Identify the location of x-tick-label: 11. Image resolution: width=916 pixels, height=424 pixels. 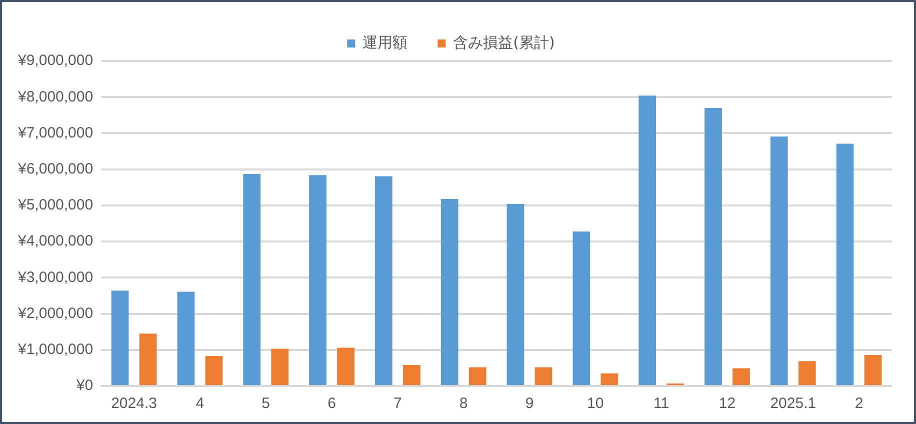
(662, 403).